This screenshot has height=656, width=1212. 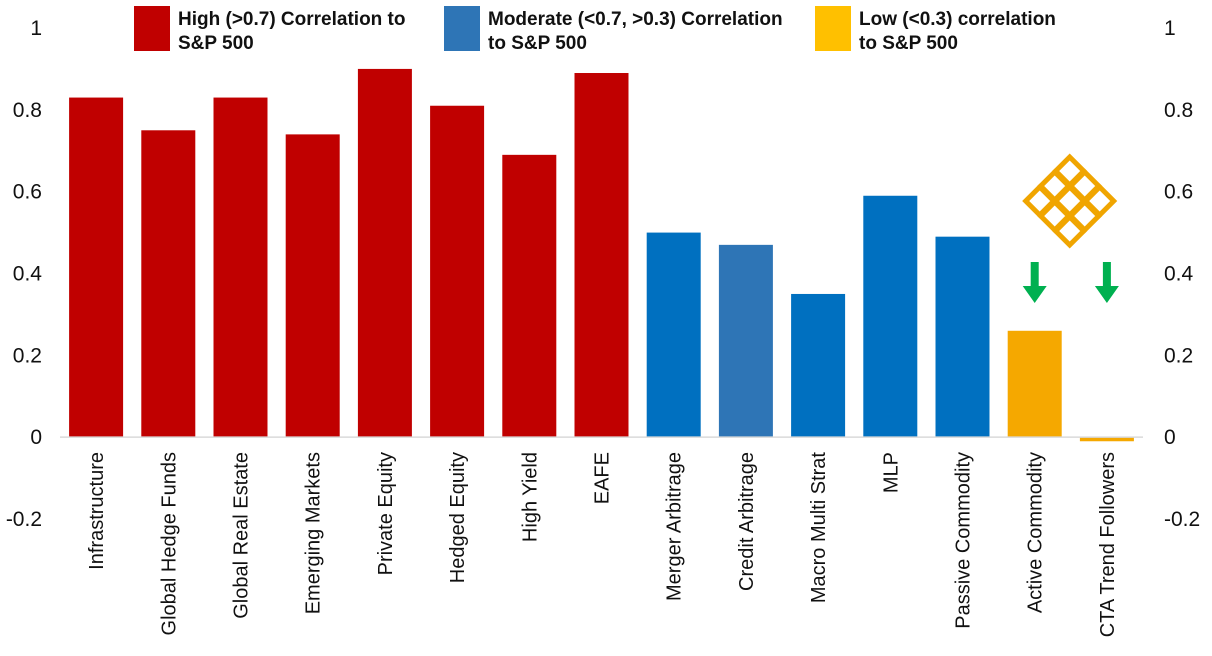 What do you see at coordinates (24, 519) in the screenshot?
I see `y-tick-left: -0.2` at bounding box center [24, 519].